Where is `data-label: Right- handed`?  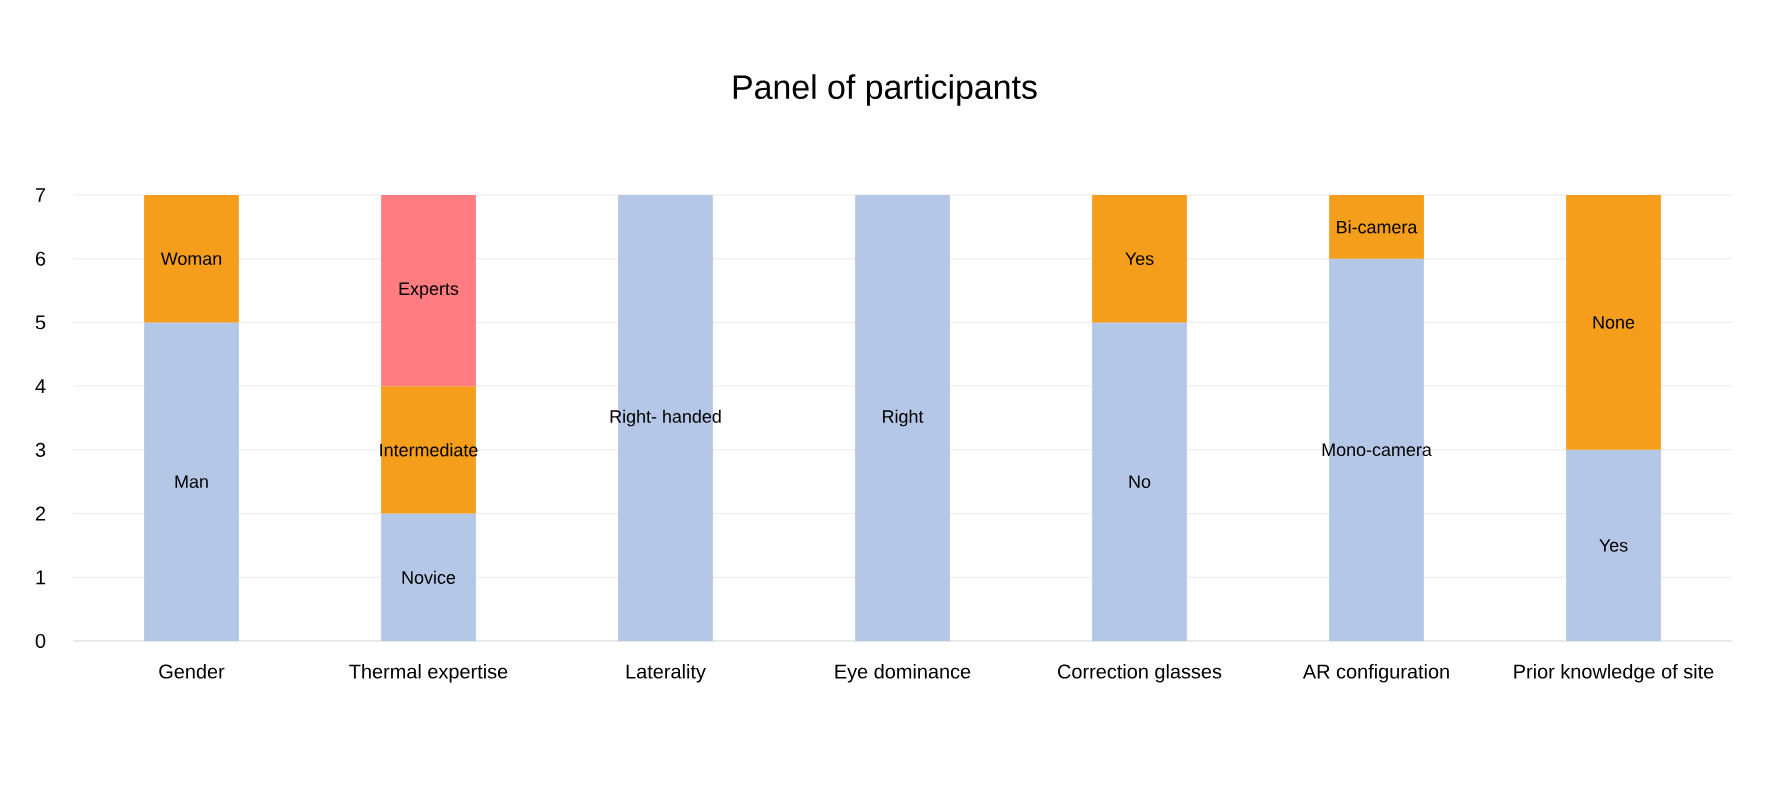 data-label: Right- handed is located at coordinates (665, 418).